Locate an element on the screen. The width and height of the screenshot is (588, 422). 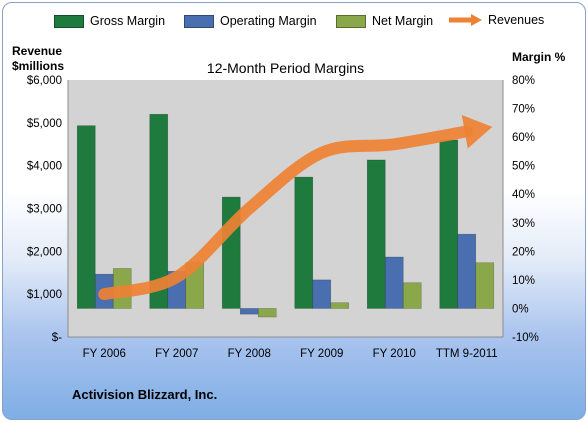
right-axis-tick-label: 0% is located at coordinates (520, 309).